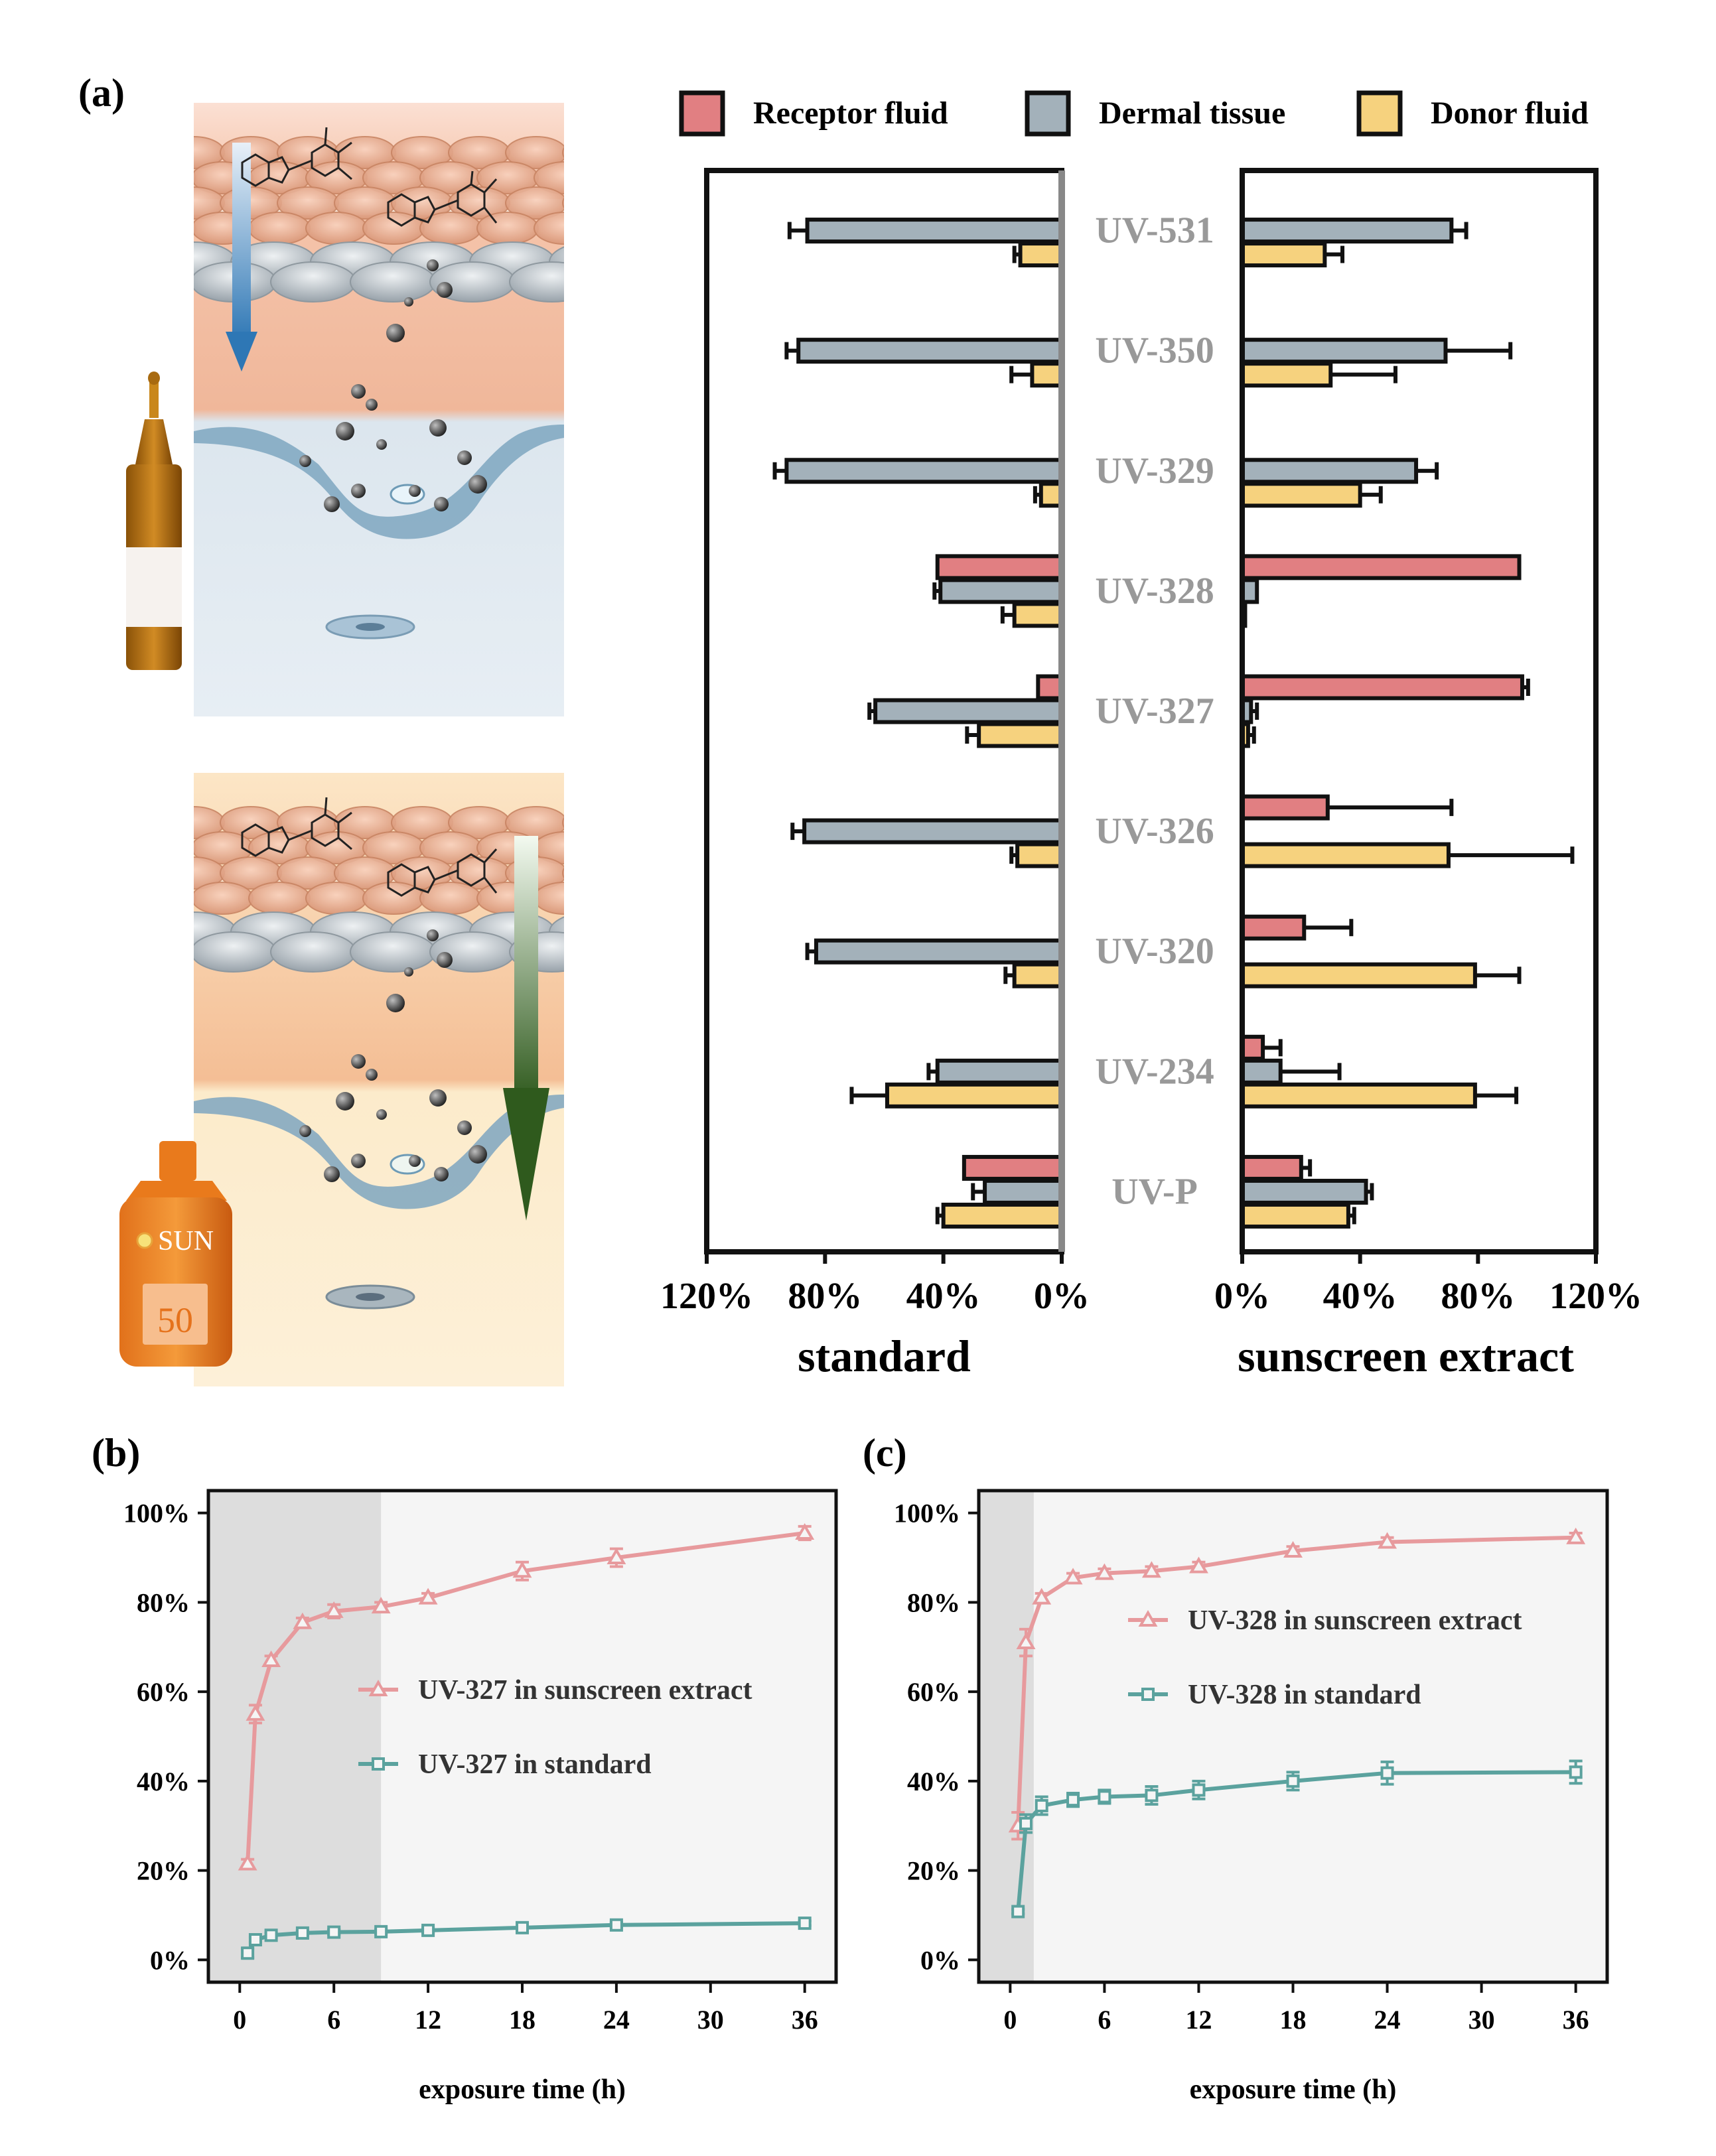 The width and height of the screenshot is (1716, 2156). I want to click on x-axis-label: sunscreen extract, so click(1406, 1356).